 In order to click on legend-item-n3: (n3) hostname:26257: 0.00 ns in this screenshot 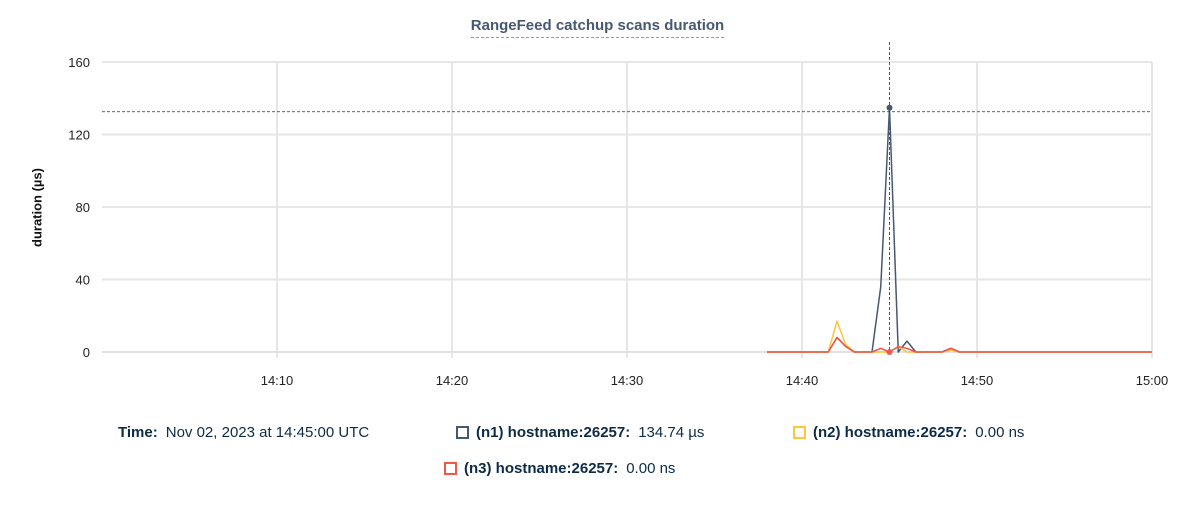, I will do `click(559, 468)`.